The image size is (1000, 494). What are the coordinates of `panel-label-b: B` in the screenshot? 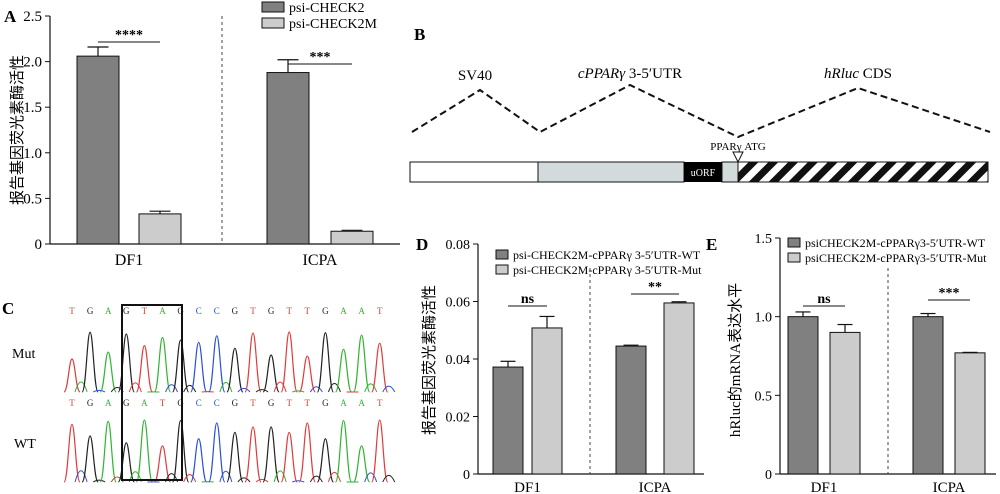 It's located at (419, 34).